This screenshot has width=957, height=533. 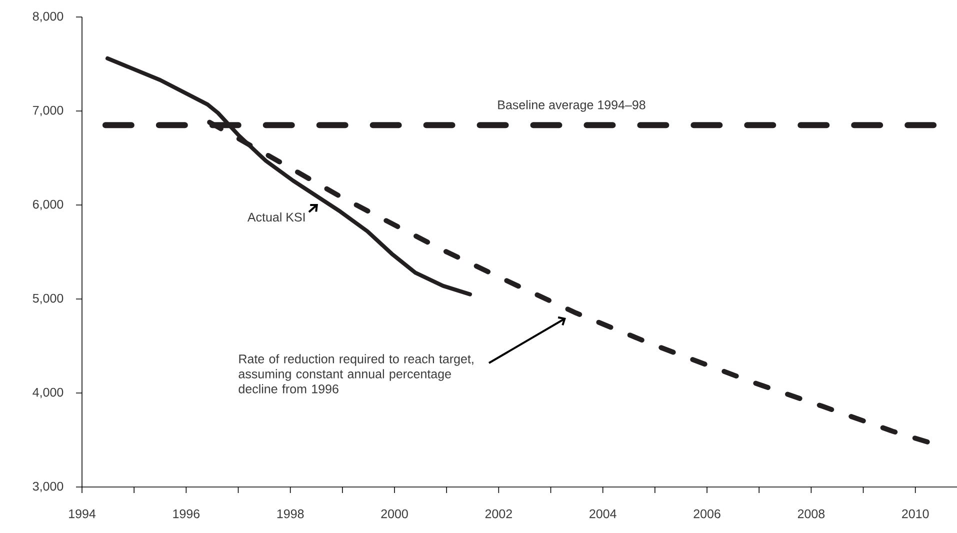 What do you see at coordinates (276, 217) in the screenshot?
I see `annotation: Actual KSI` at bounding box center [276, 217].